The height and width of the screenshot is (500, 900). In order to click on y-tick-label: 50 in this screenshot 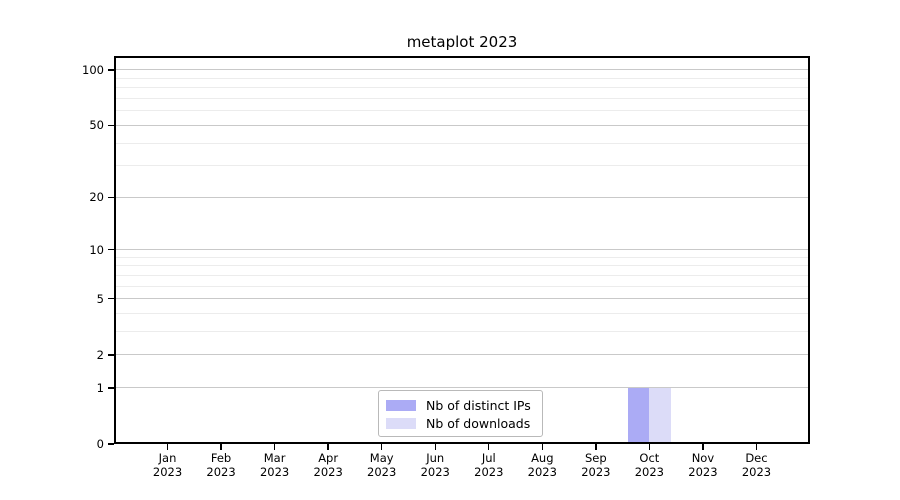, I will do `click(96, 125)`.